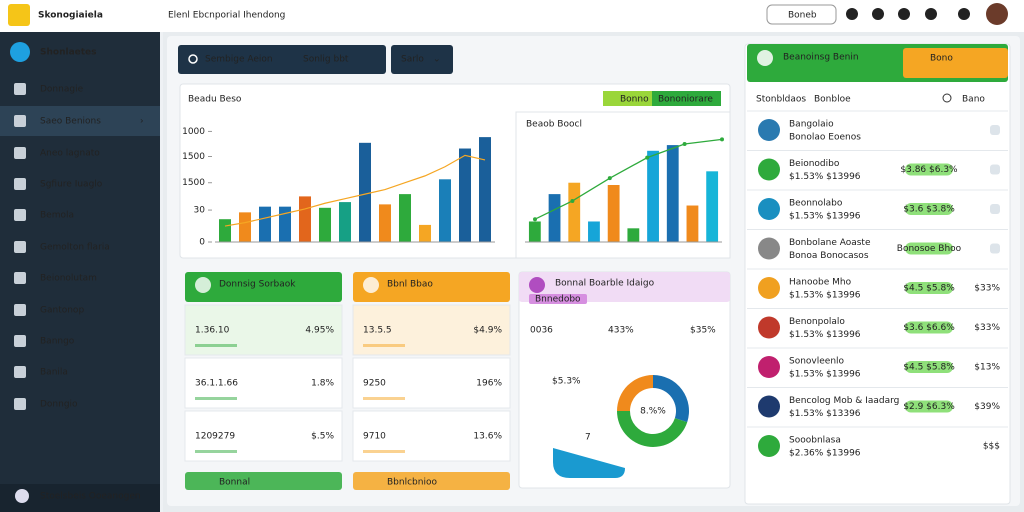  What do you see at coordinates (830, 243) in the screenshot?
I see `item-name: Bonbolane Aoaste` at bounding box center [830, 243].